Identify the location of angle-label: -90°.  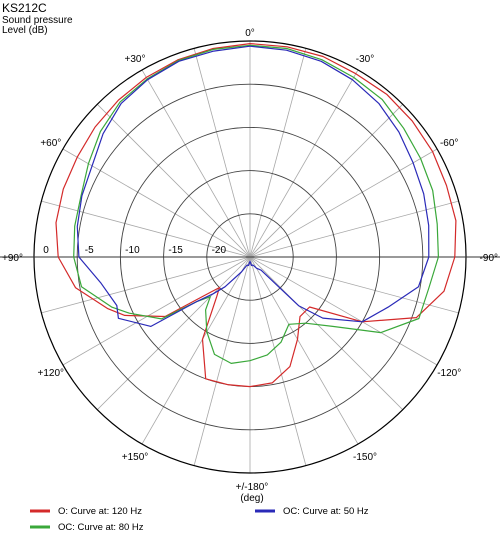
(489, 258).